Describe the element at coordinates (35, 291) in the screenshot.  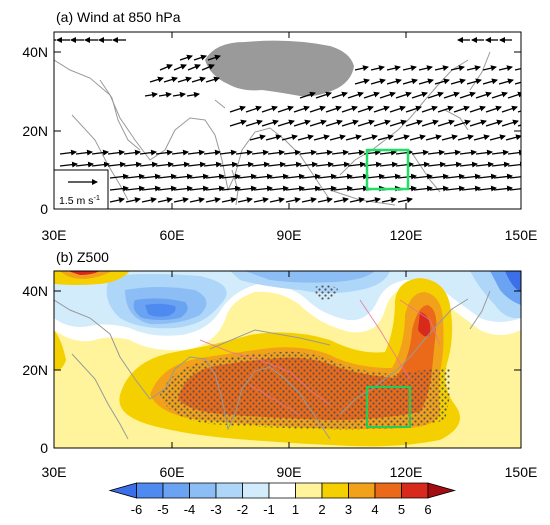
I see `panel-b-ytick: 40N` at that location.